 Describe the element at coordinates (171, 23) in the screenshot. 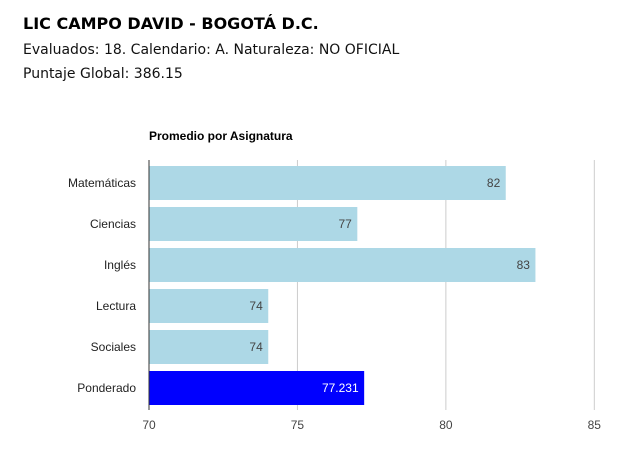

I see `school-title: LIC CAMPO DAVID - BOGOTÁ D.C.` at that location.